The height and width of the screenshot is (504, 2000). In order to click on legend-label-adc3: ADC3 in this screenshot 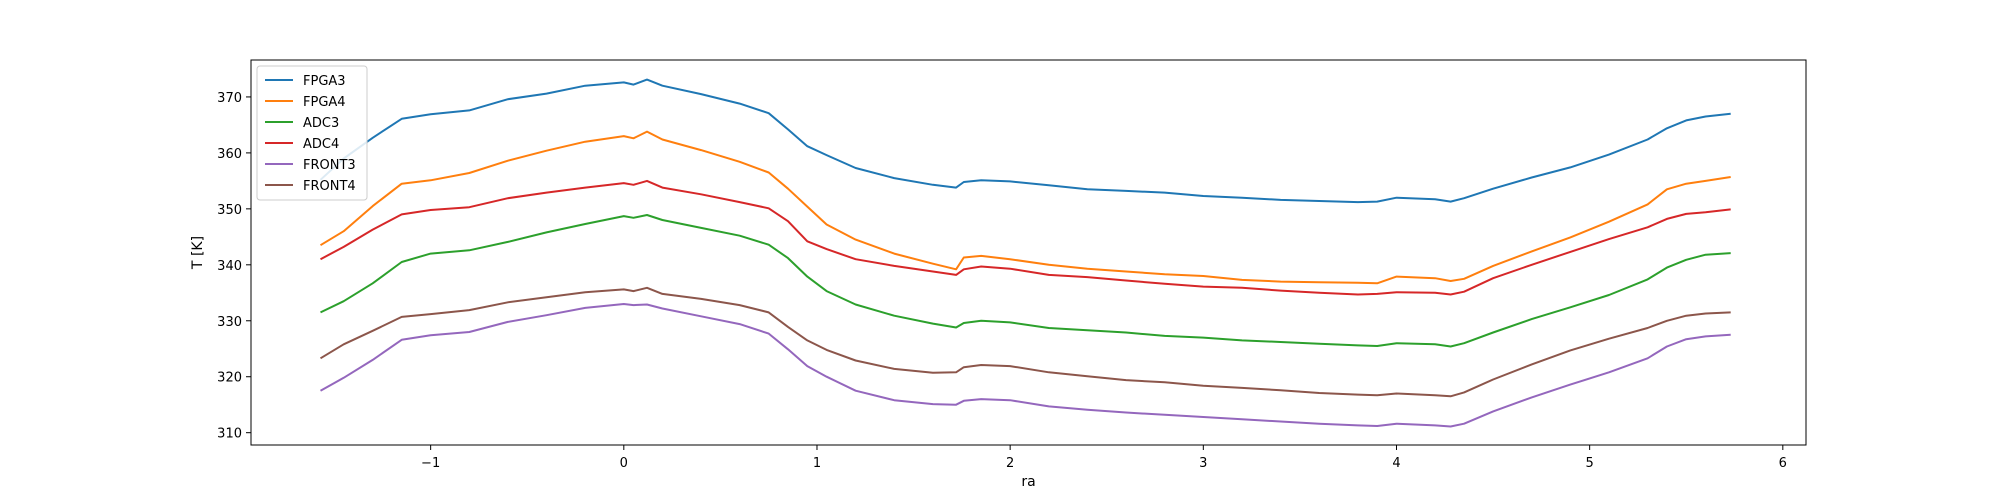, I will do `click(321, 123)`.